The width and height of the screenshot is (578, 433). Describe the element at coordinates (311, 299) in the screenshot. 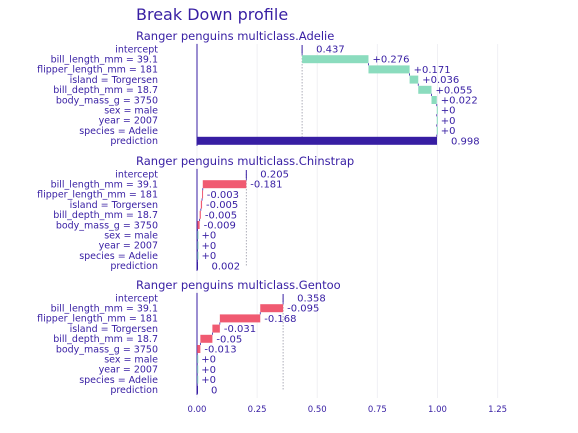

I see `value-label: 0.358` at that location.